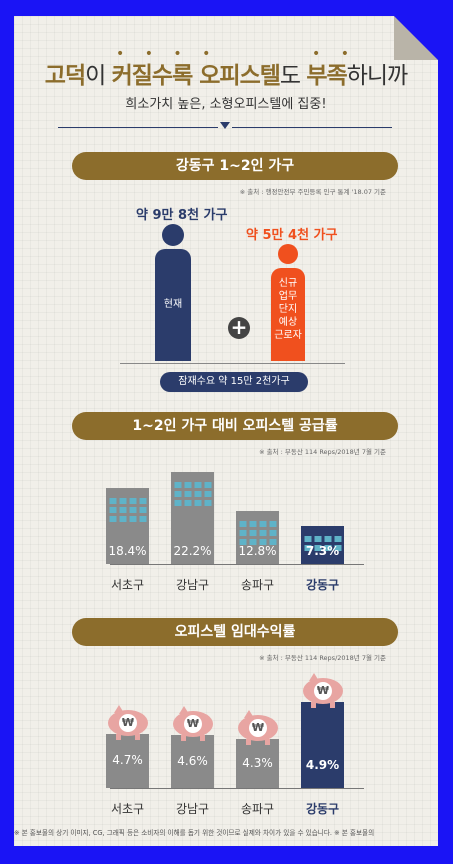 Image resolution: width=453 pixels, height=864 pixels. What do you see at coordinates (235, 166) in the screenshot?
I see `section-title: 강동구 1~2인 가구` at bounding box center [235, 166].